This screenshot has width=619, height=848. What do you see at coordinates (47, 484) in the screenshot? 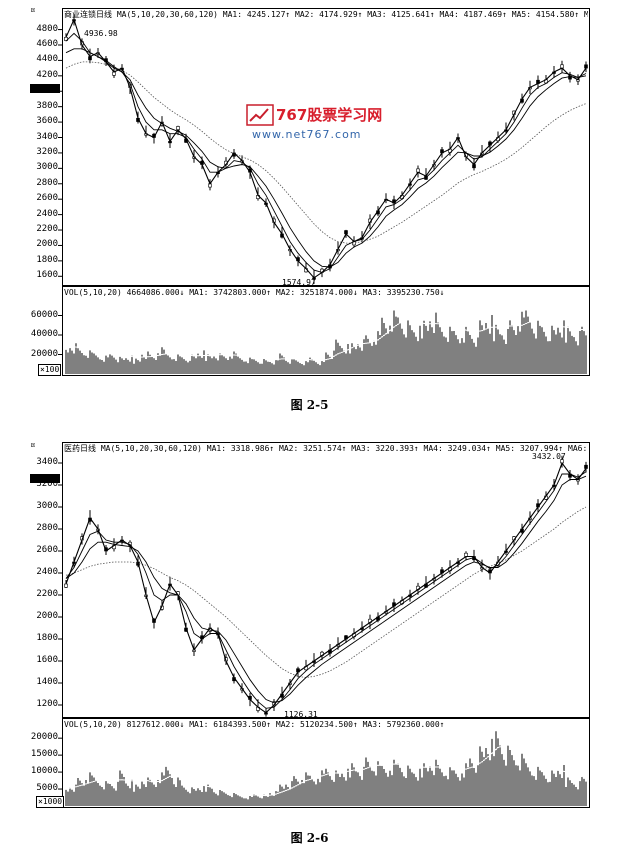
I see `chart2-price-tick: 3200` at bounding box center [47, 484].